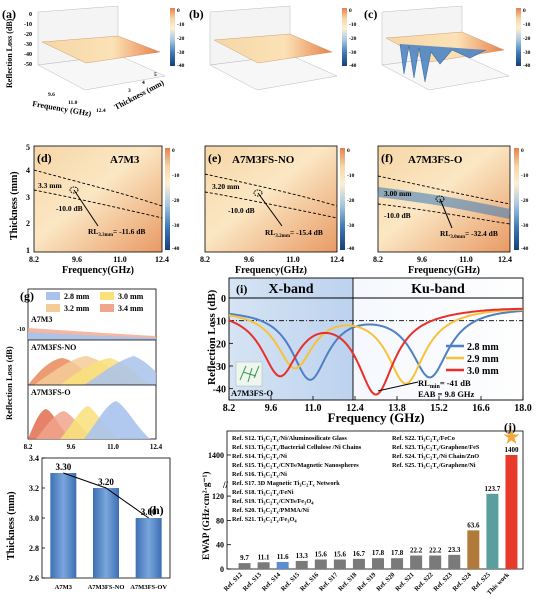 The image size is (553, 610). Describe the element at coordinates (446, 394) in the screenshot. I see `eab-annotation: EAB = 9.8 GHz` at that location.